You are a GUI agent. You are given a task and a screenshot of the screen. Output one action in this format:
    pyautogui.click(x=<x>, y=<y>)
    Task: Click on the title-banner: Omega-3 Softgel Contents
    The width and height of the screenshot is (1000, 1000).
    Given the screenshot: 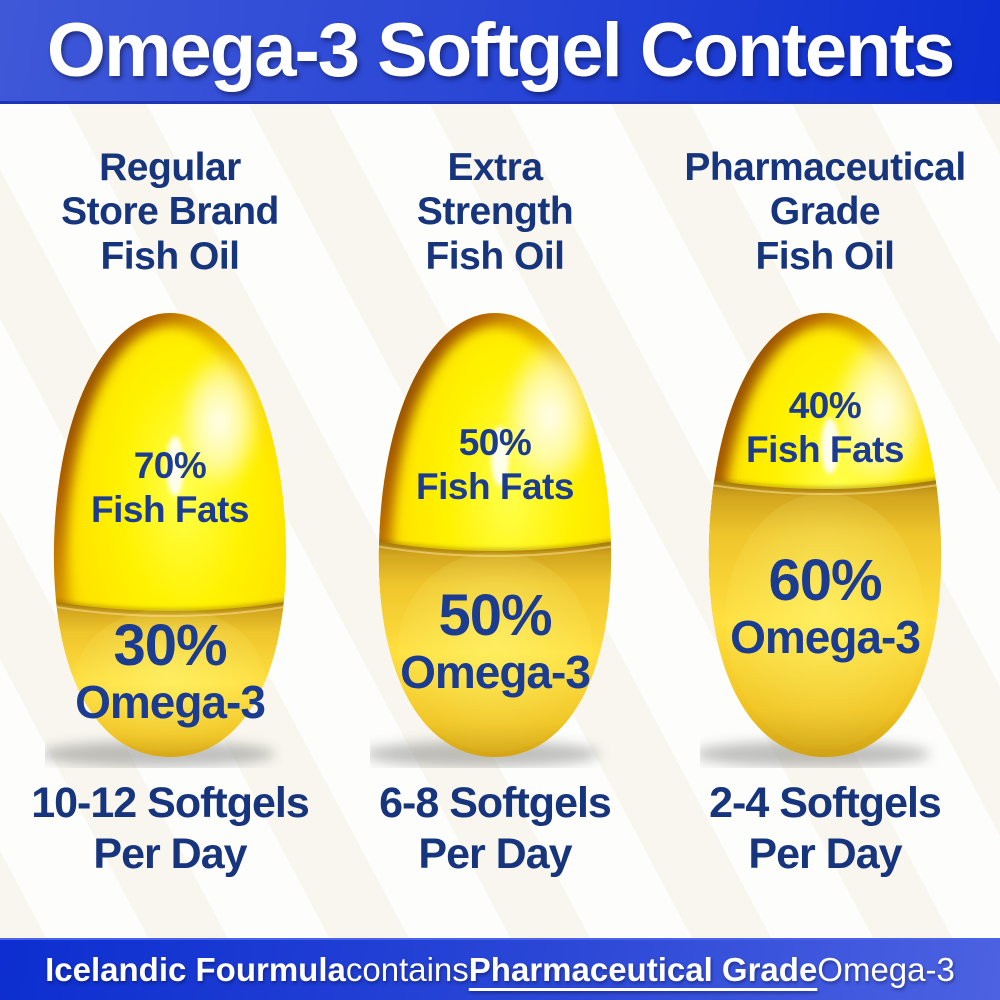 What is the action you would take?
    pyautogui.click(x=500, y=52)
    